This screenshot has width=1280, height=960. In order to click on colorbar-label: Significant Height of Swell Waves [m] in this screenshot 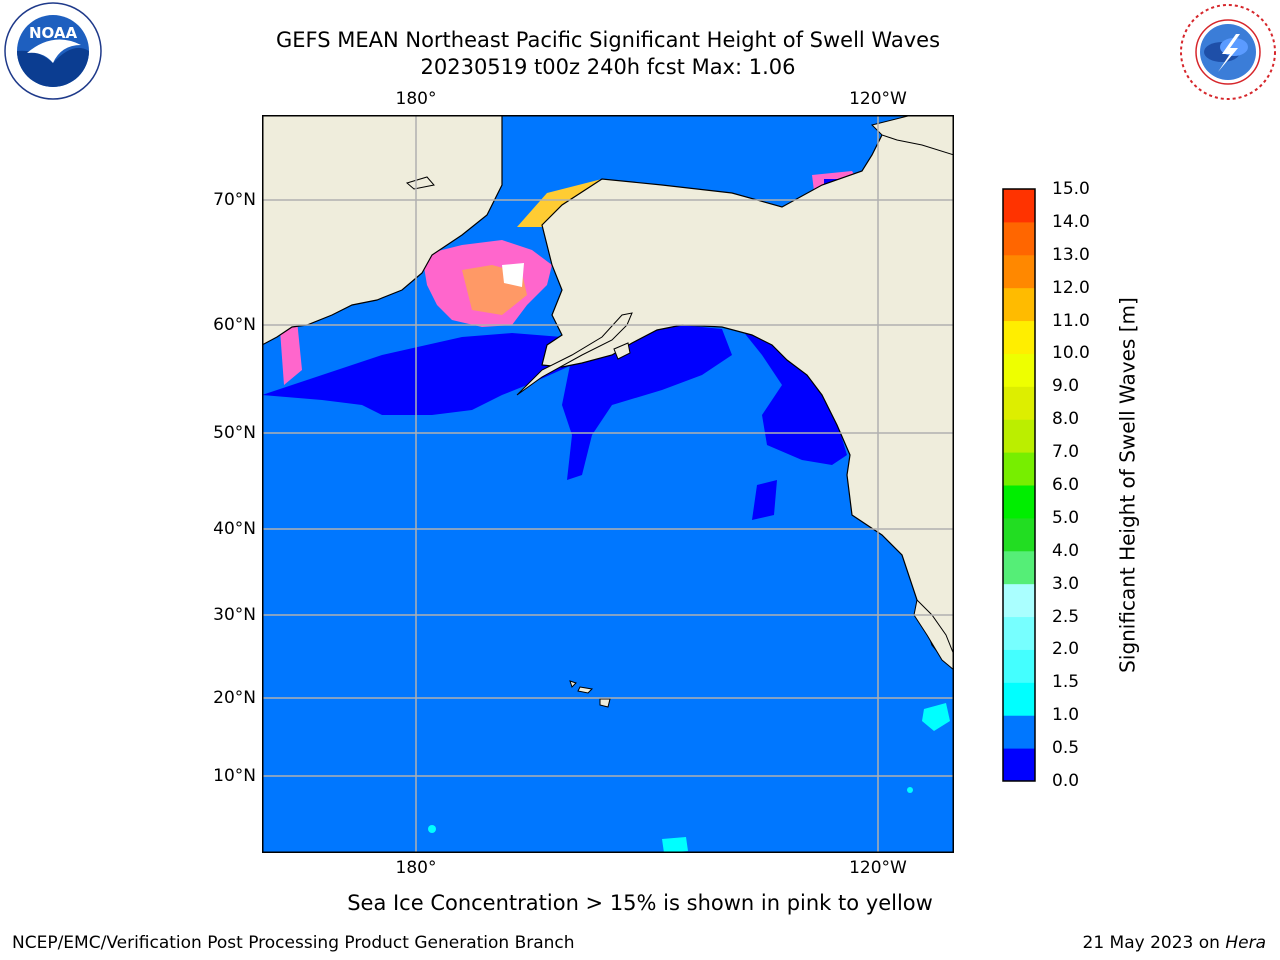, I will do `click(1127, 485)`.